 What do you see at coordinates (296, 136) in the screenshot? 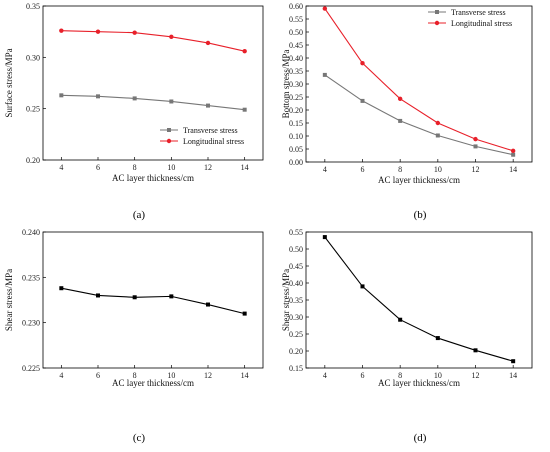
I see `y-tick-label: 0.10` at bounding box center [296, 136].